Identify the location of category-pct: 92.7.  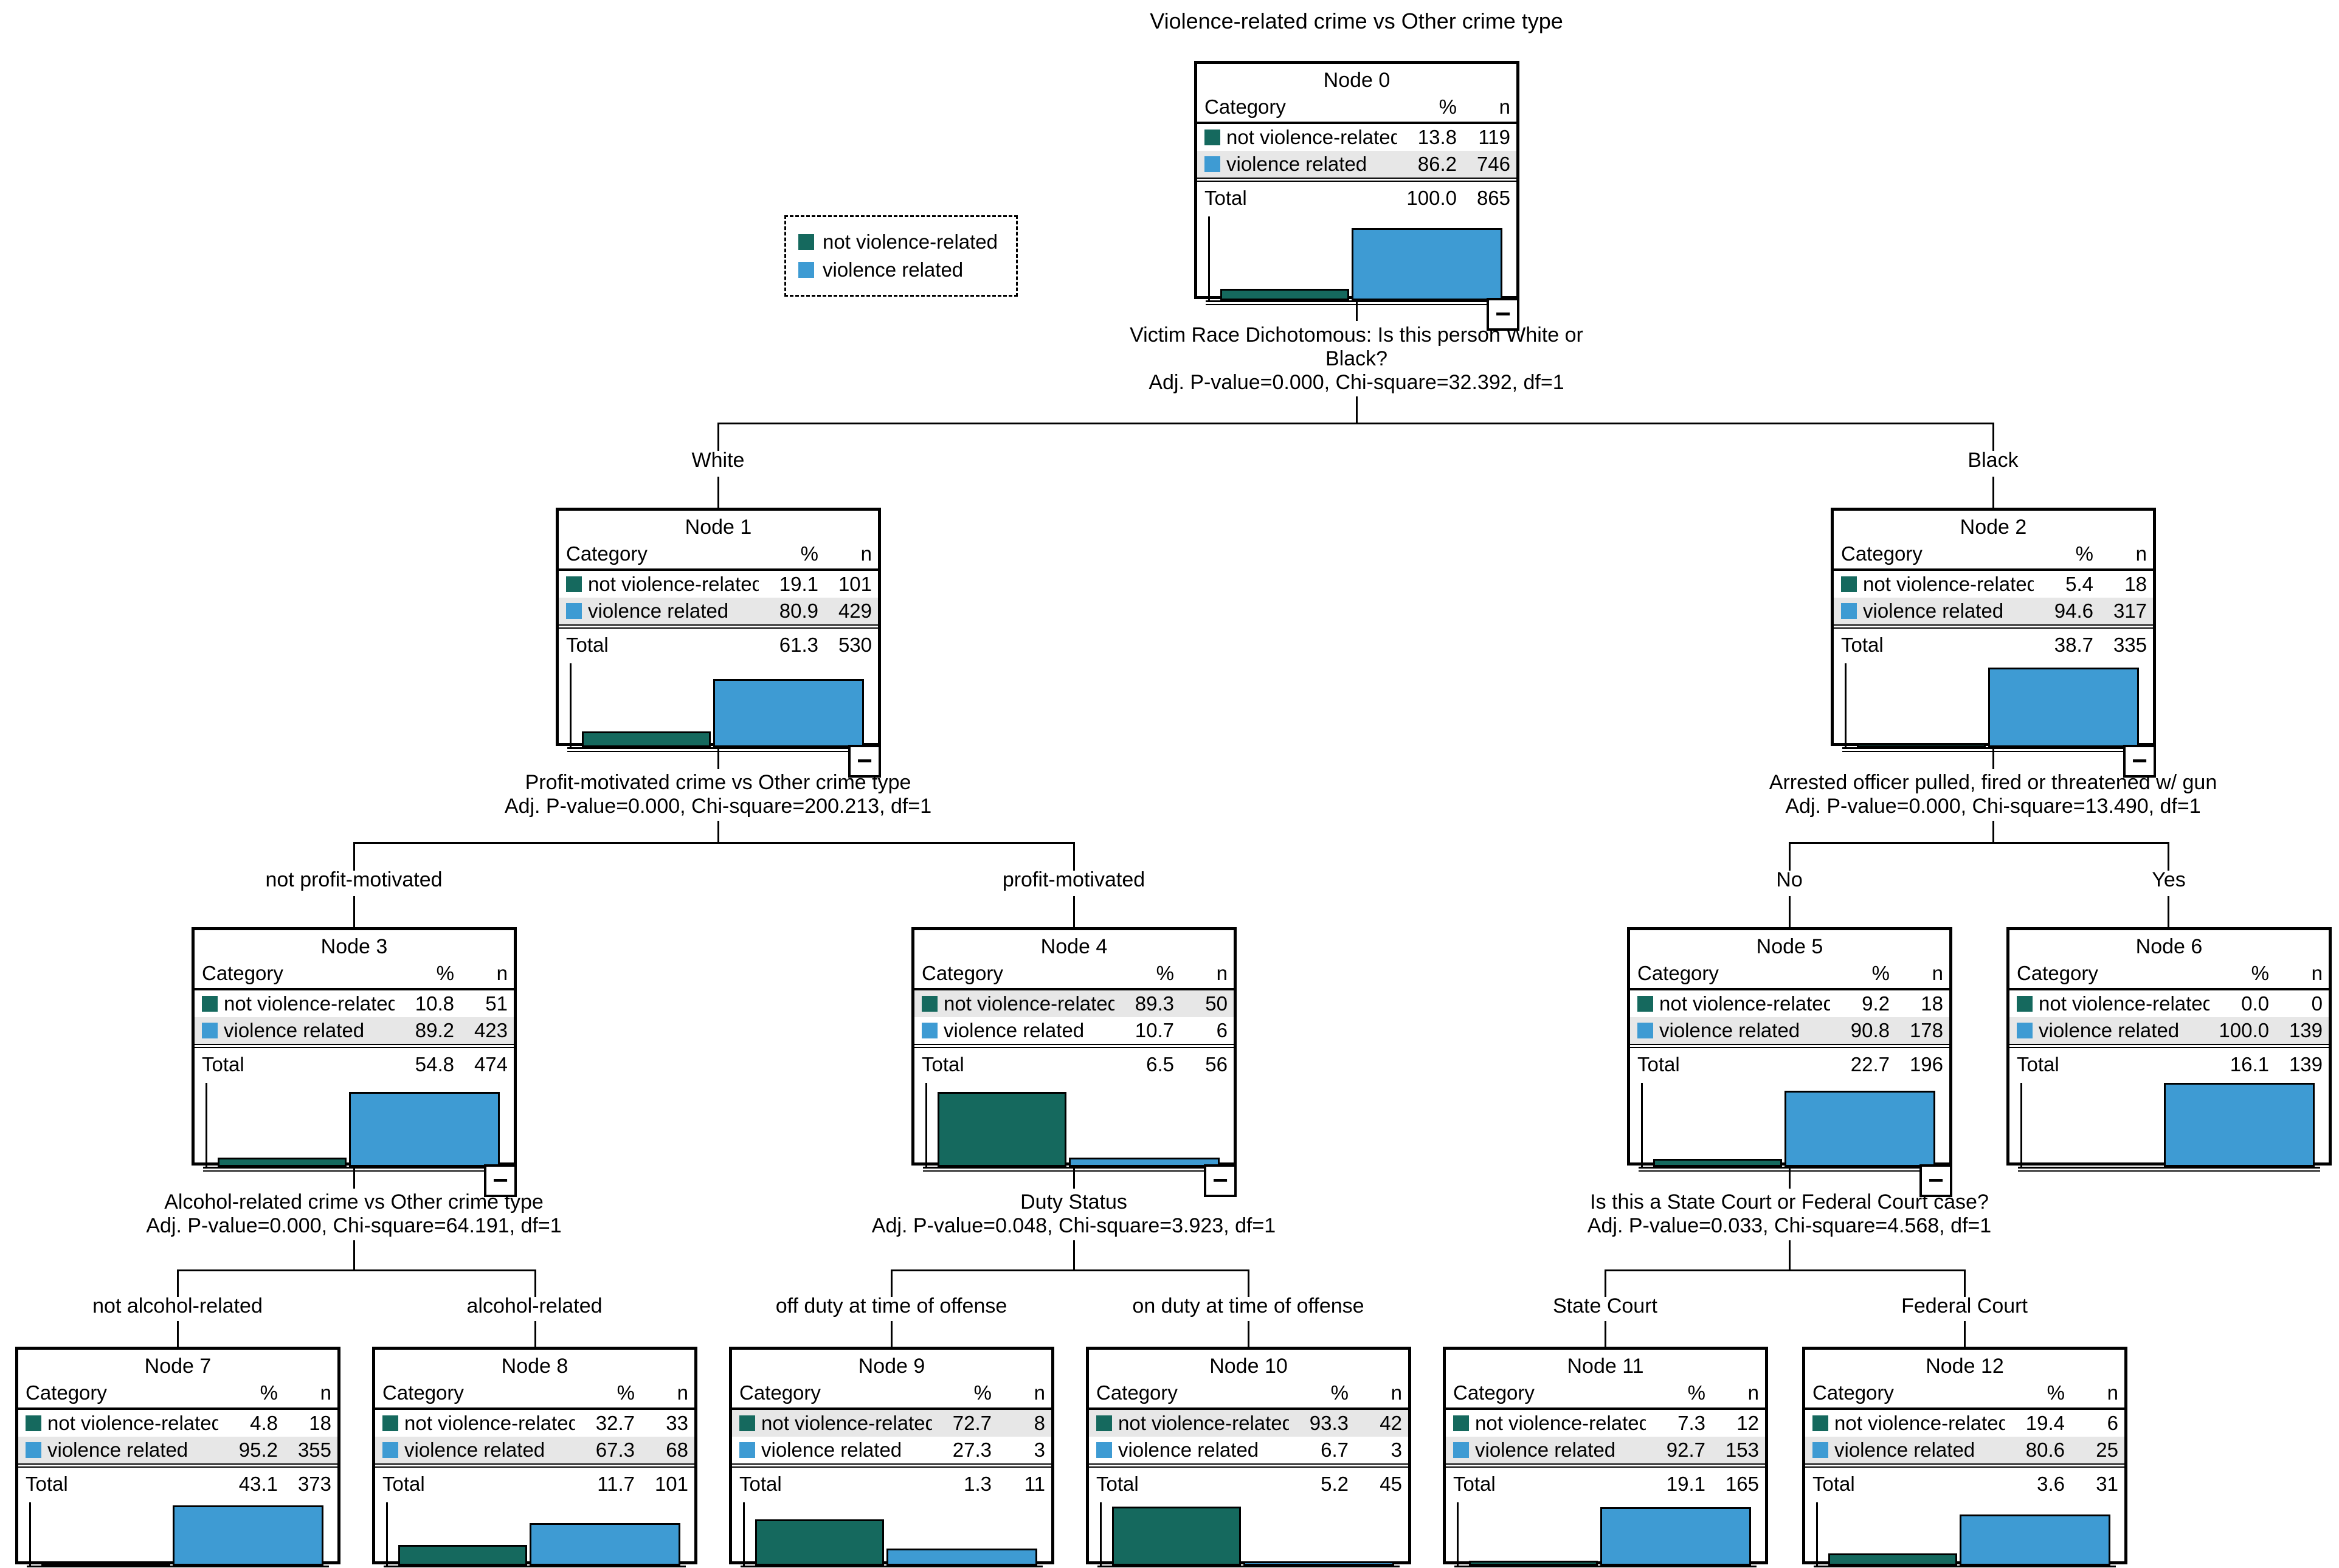
(1677, 1452).